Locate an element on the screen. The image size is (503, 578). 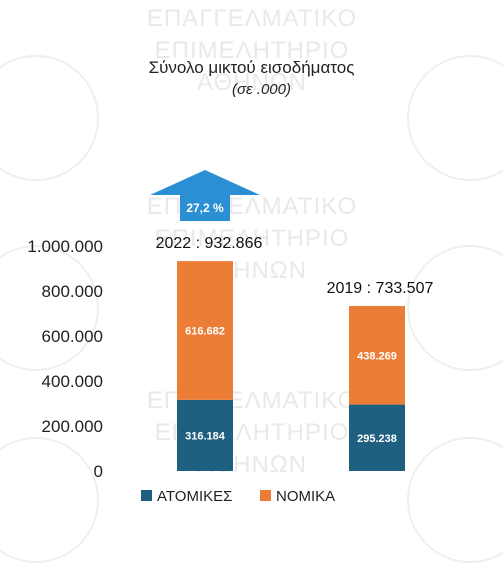
bar-data-label: 438.269 is located at coordinates (377, 356).